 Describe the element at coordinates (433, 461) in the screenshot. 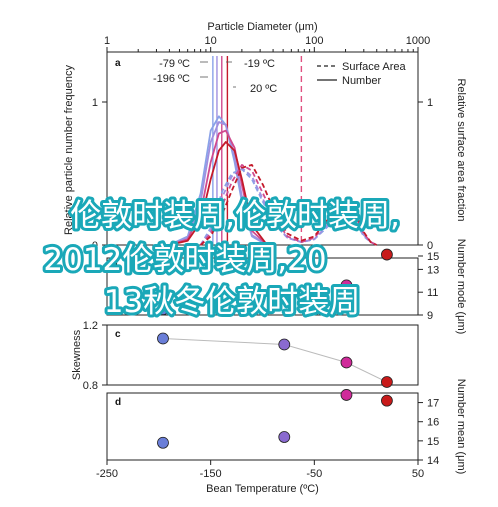

I see `y-tick-label: 14` at that location.